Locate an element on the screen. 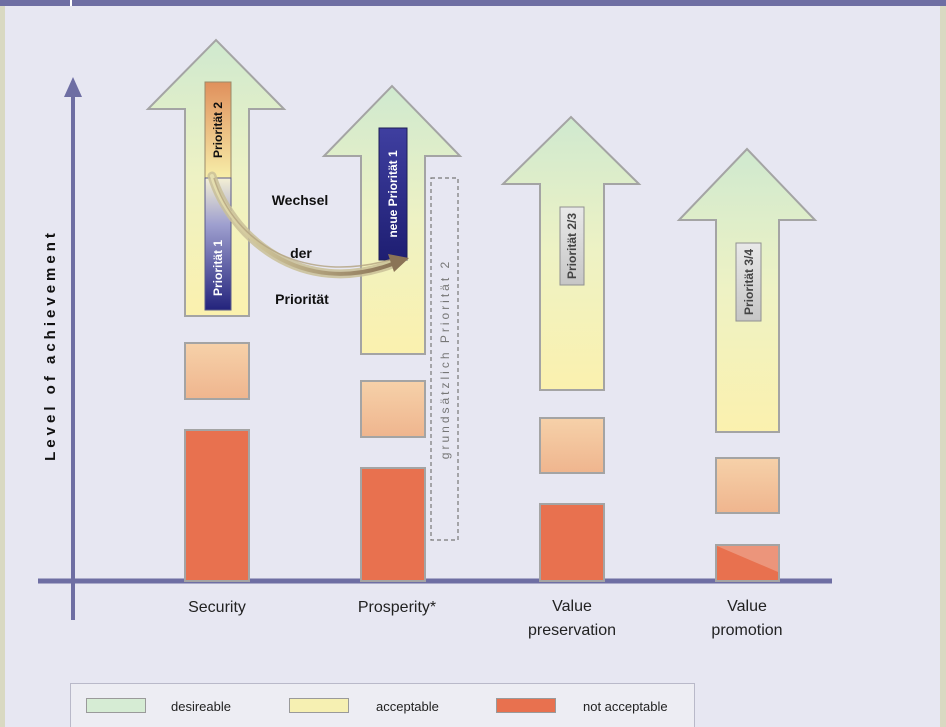 This screenshot has width=946, height=727. priority-change-arrowhead is located at coordinates (398, 263).